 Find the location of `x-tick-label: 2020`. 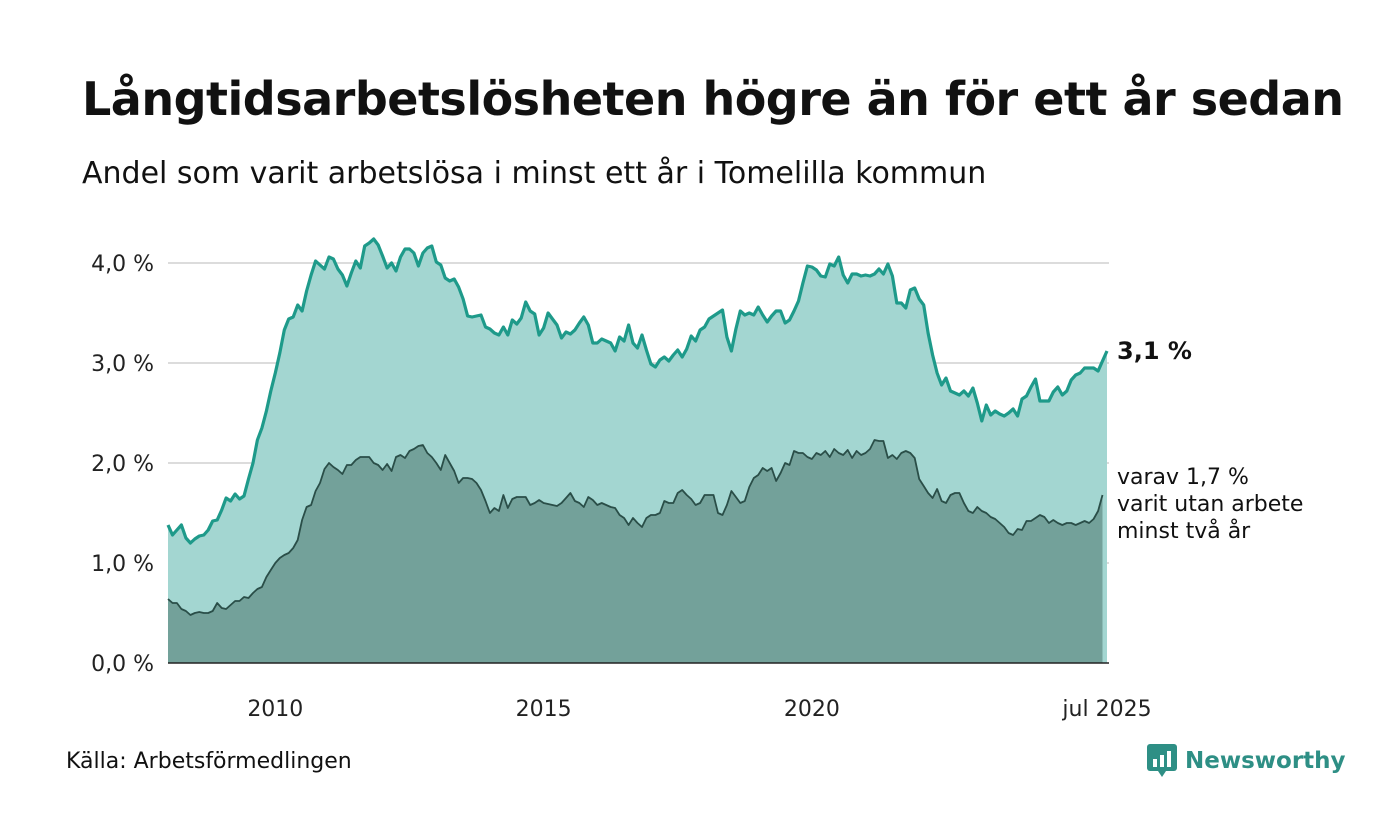

x-tick-label: 2020 is located at coordinates (812, 709).